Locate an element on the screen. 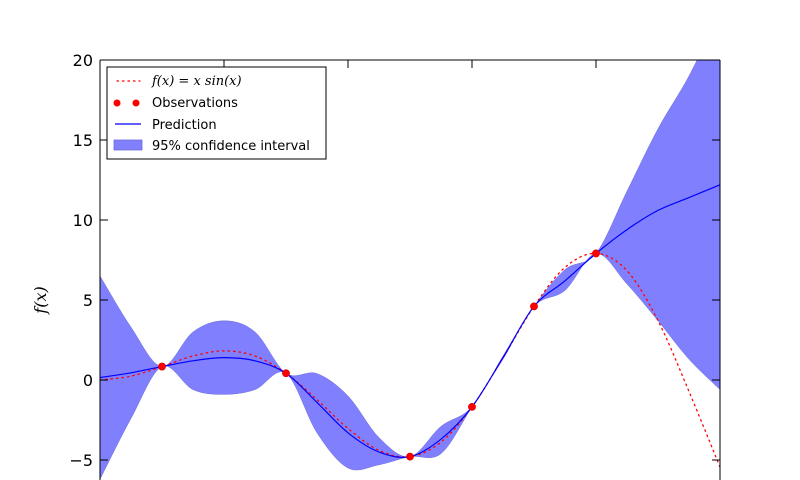  y-tick-label: 20 is located at coordinates (83, 60).